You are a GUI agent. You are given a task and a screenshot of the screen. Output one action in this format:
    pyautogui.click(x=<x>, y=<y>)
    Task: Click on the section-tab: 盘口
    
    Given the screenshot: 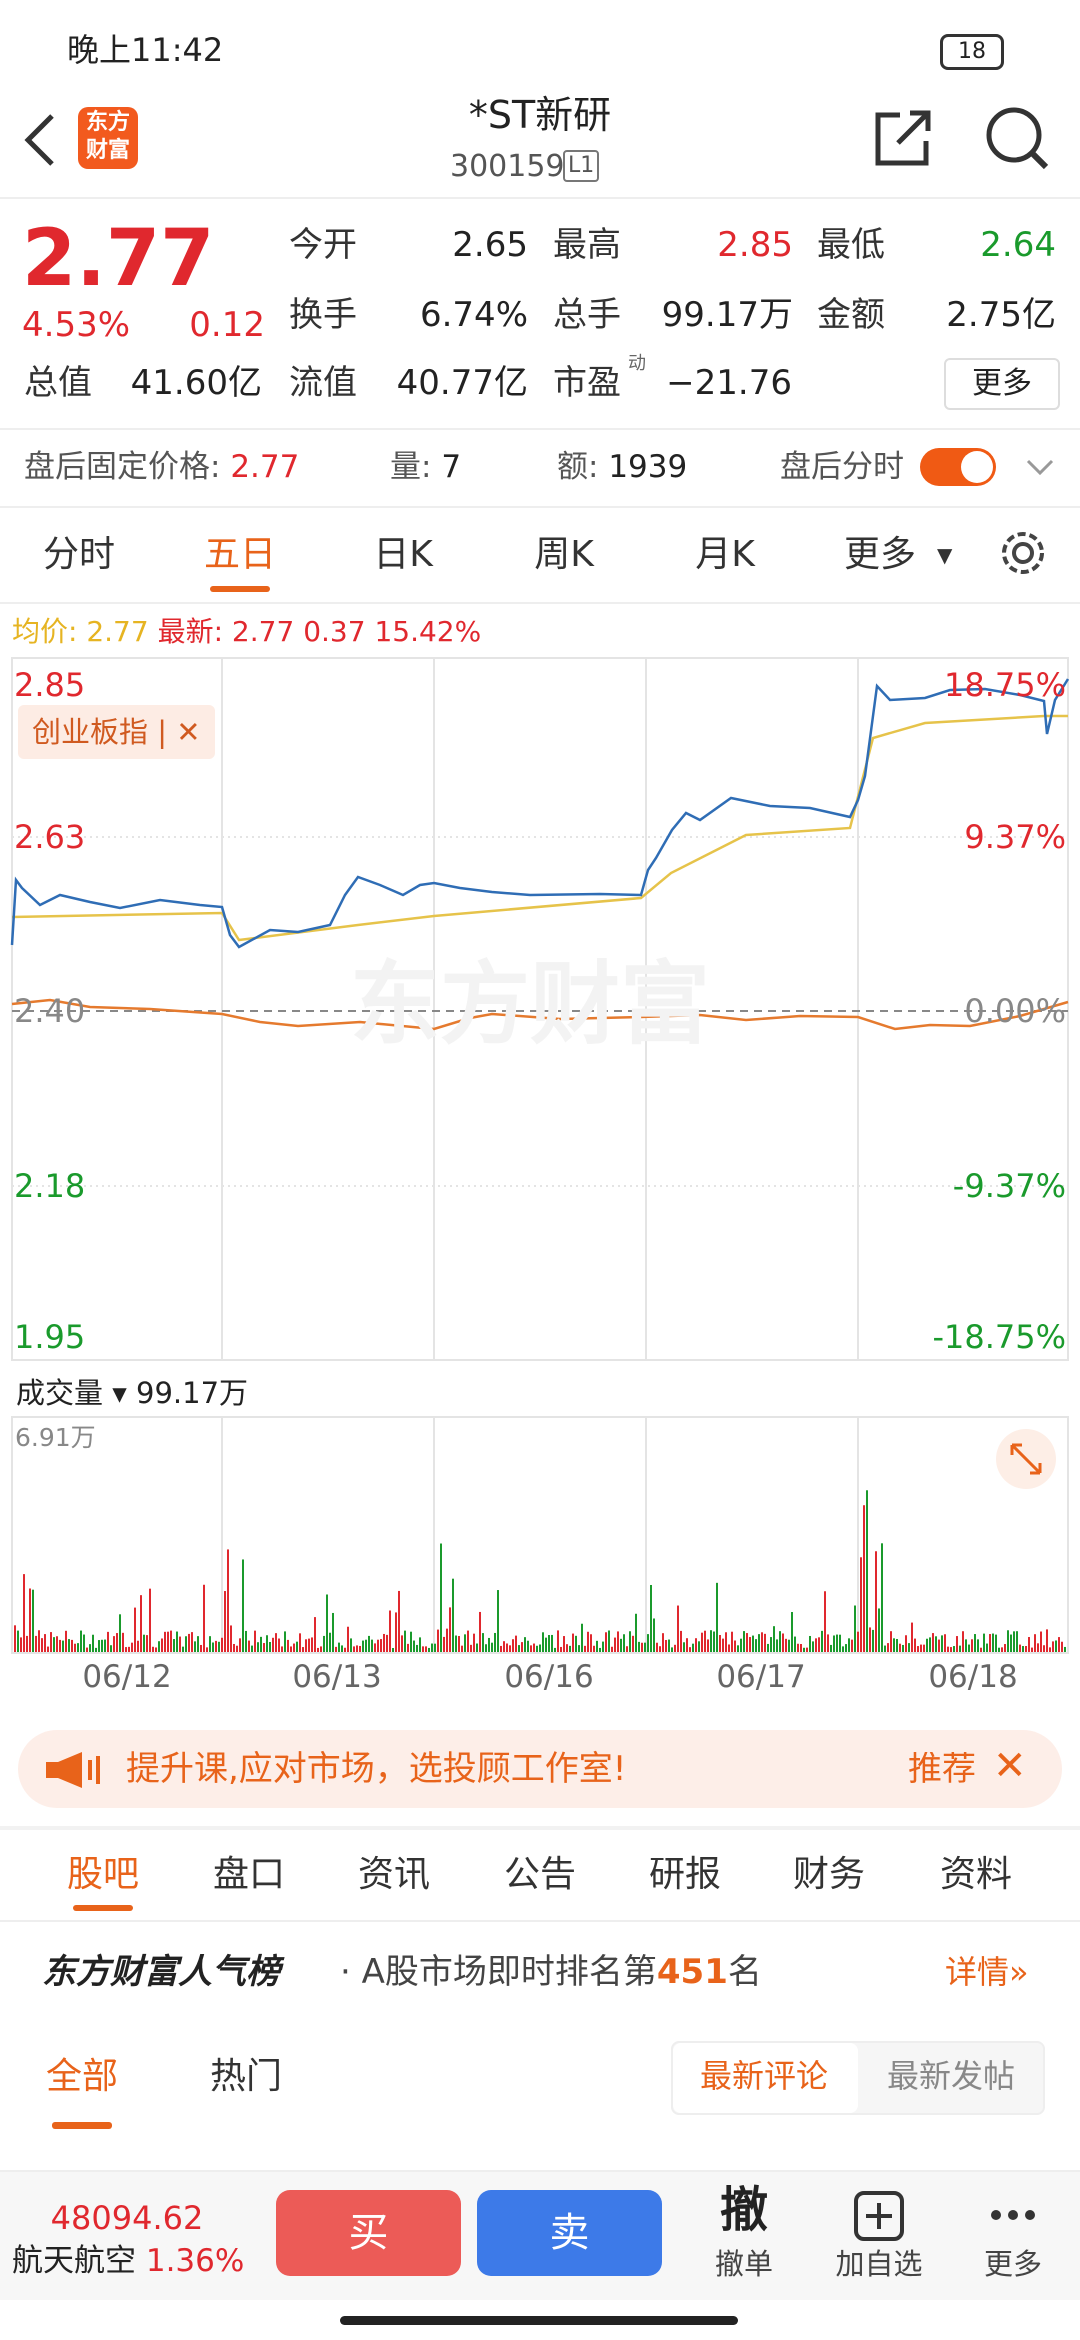 What is the action you would take?
    pyautogui.click(x=249, y=1874)
    